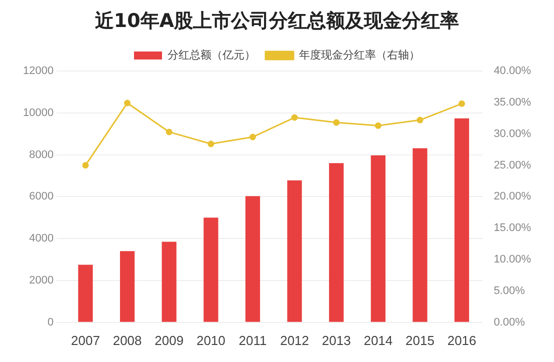  Describe the element at coordinates (85, 340) in the screenshot. I see `x-tick-label: 2007` at that location.